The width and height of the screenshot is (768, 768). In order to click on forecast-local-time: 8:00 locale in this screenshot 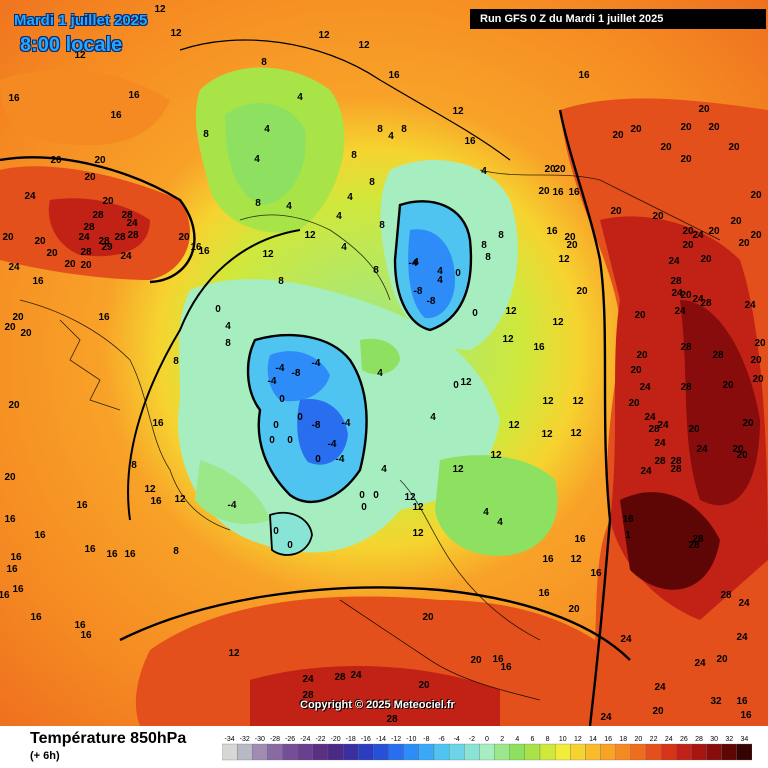, I will do `click(71, 45)`.